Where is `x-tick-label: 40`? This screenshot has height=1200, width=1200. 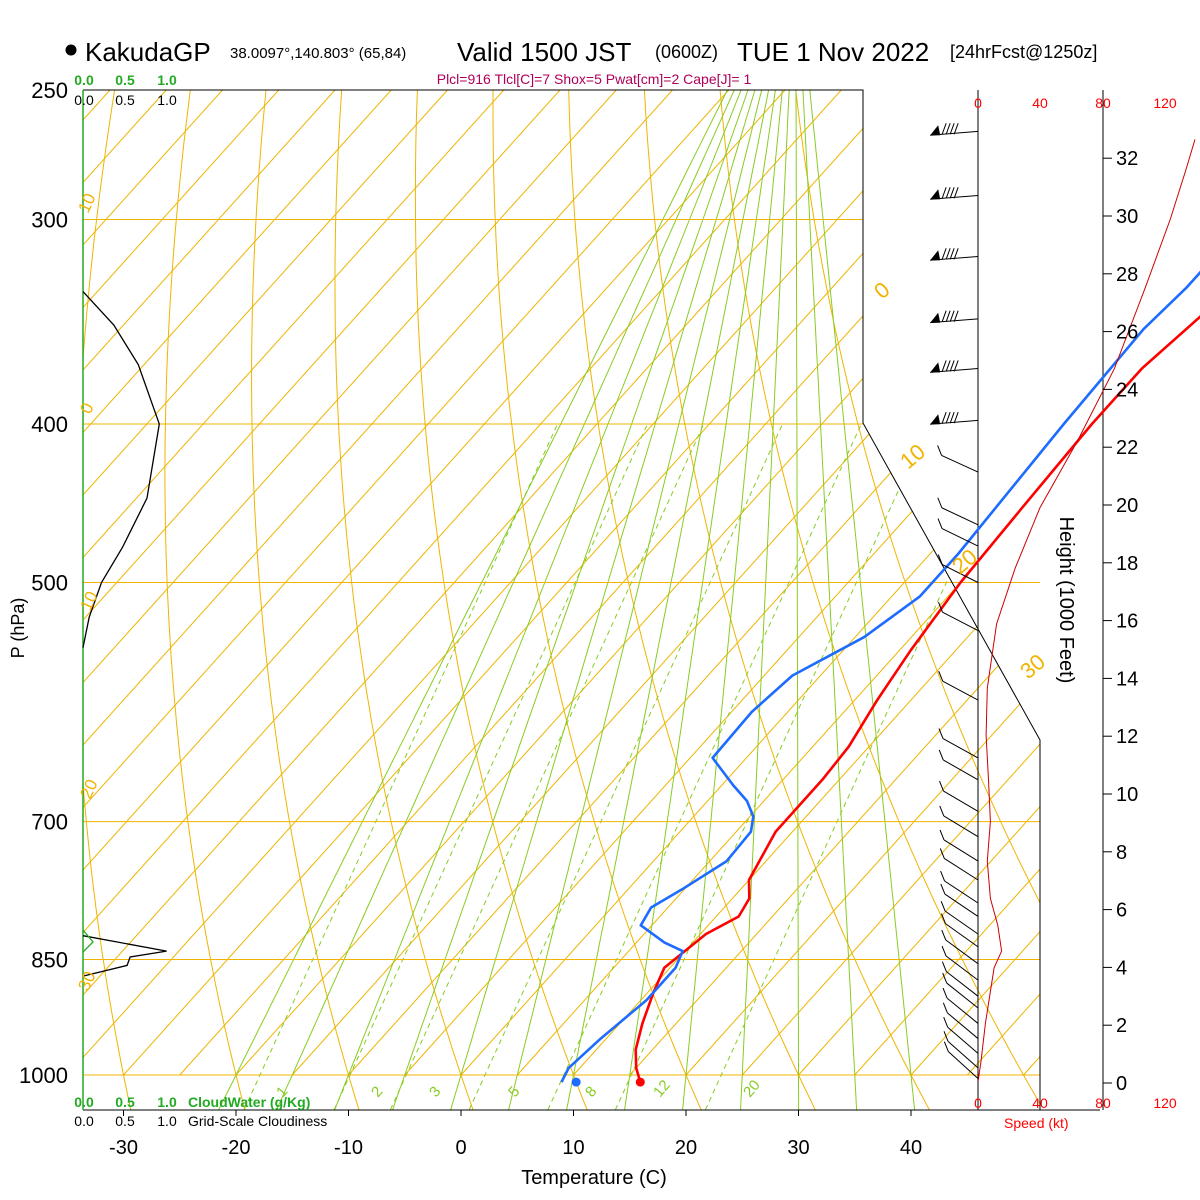 x-tick-label: 40 is located at coordinates (911, 1148).